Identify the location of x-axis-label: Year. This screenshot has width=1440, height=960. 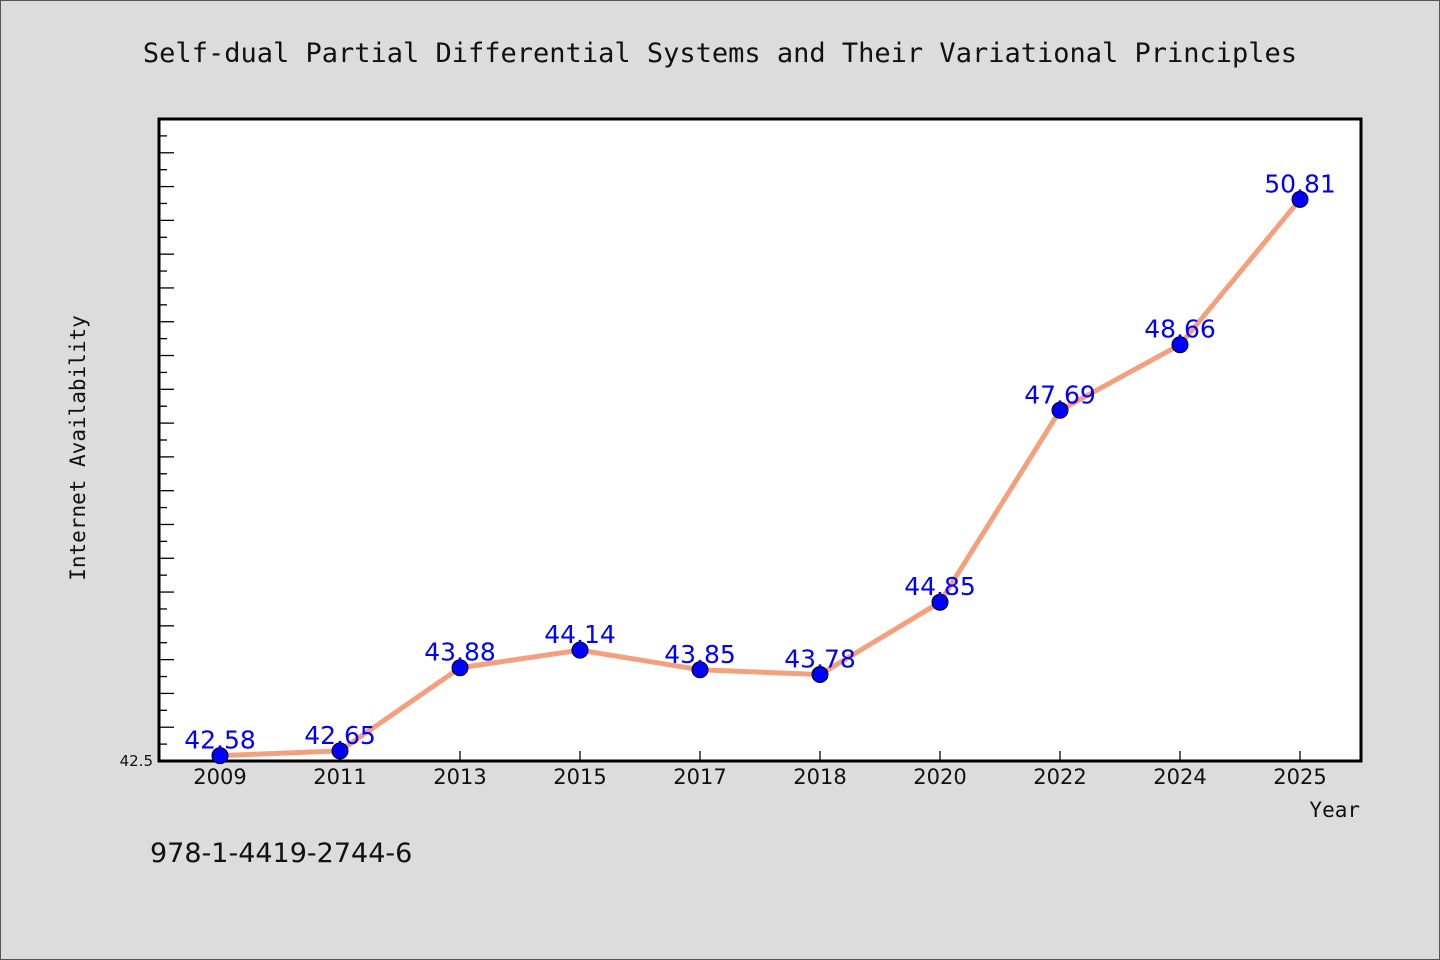
(1334, 810).